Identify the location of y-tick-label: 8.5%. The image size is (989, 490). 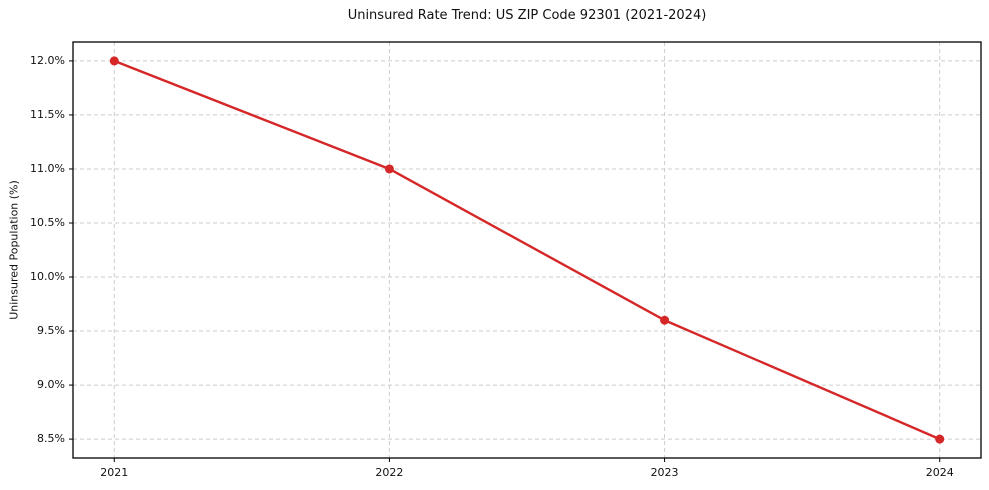
(51, 439).